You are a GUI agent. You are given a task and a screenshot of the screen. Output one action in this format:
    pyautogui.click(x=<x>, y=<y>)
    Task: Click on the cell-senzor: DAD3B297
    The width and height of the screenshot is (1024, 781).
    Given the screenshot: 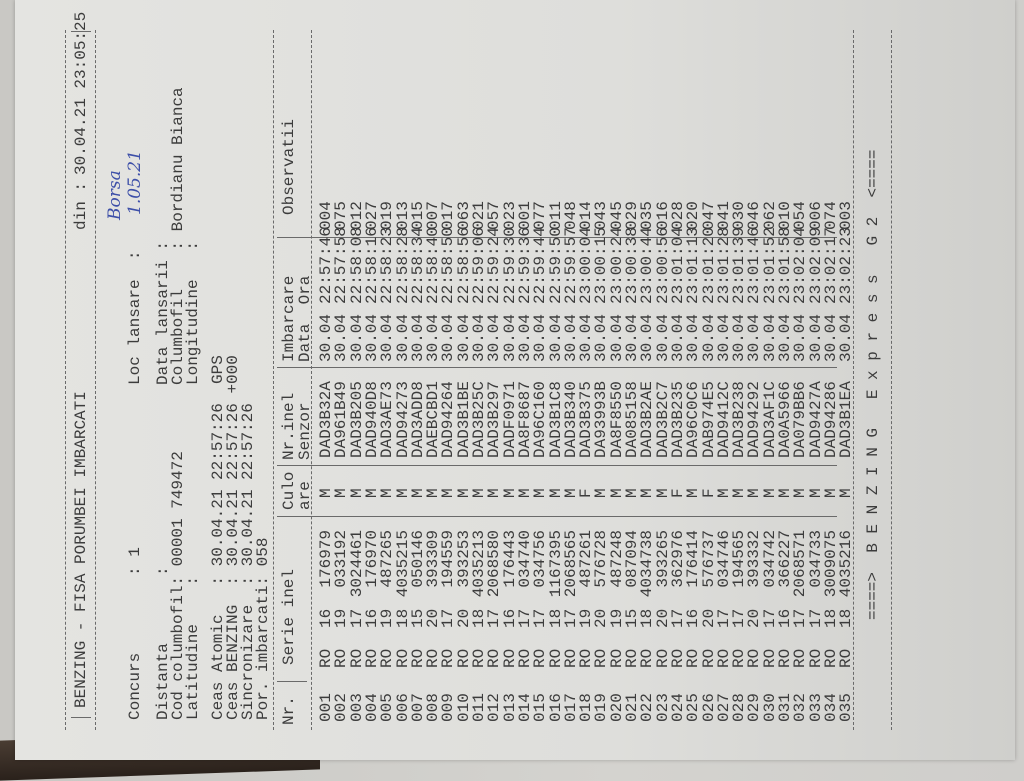 What is the action you would take?
    pyautogui.click(x=494, y=419)
    